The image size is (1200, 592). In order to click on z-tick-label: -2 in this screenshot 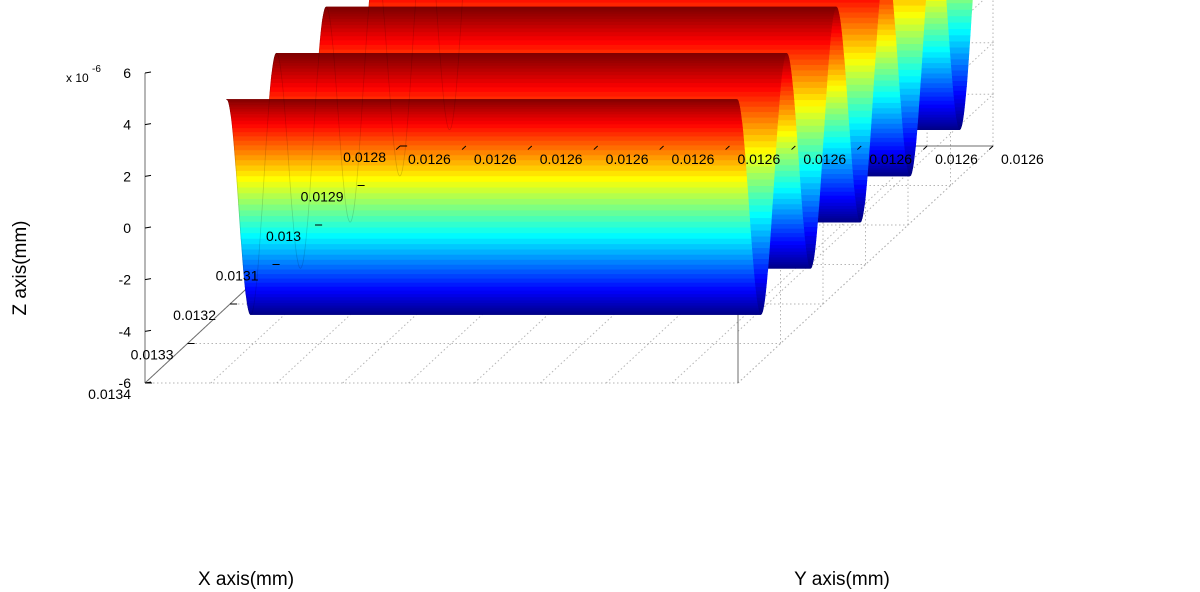, I will do `click(125, 280)`.